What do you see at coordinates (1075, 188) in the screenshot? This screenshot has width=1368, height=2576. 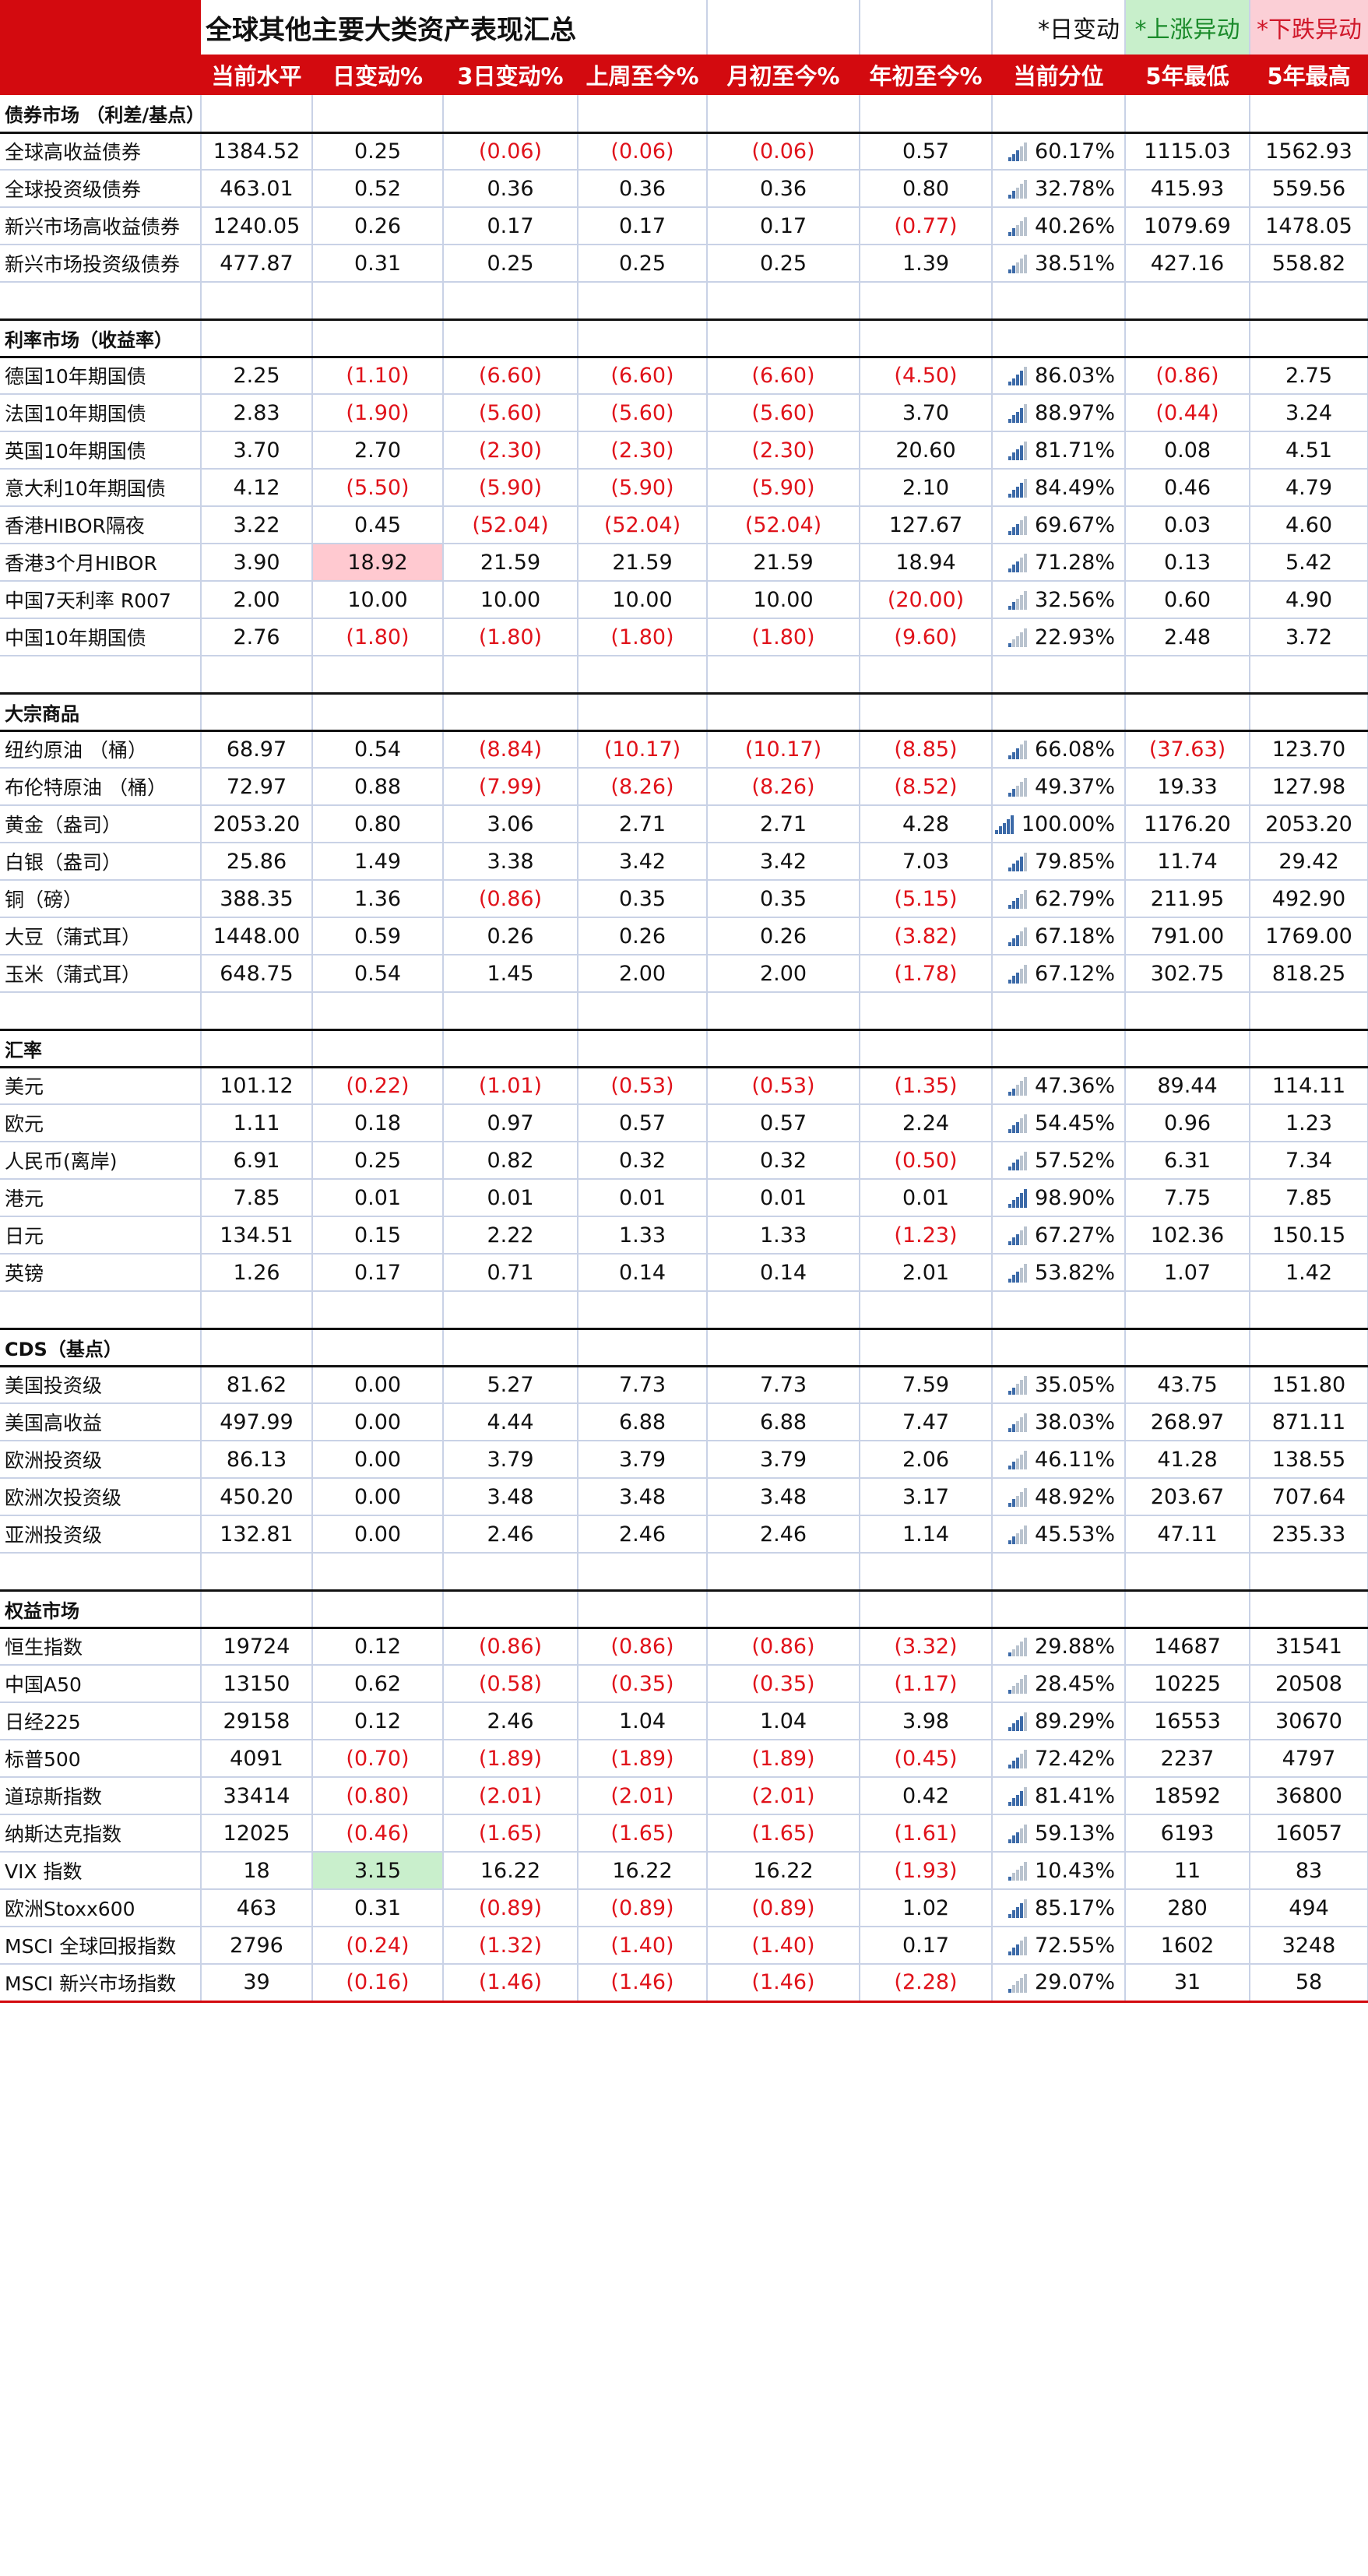 I see `percentile-value: 32.78%` at bounding box center [1075, 188].